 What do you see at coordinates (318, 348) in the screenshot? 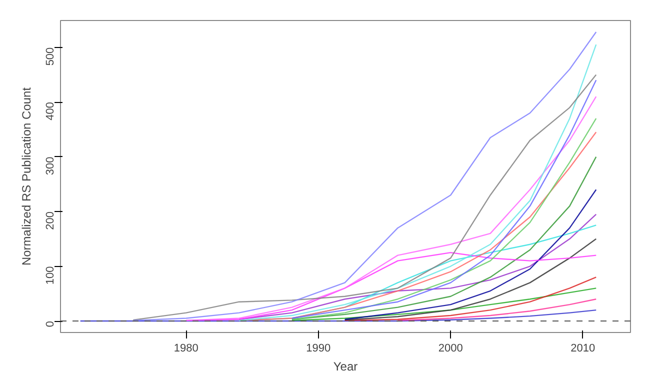
I see `x-tick-label: 1990` at bounding box center [318, 348].